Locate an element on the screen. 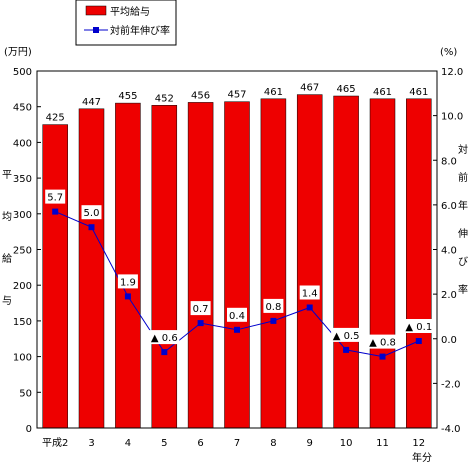  growth-label: 5.0 is located at coordinates (92, 213).